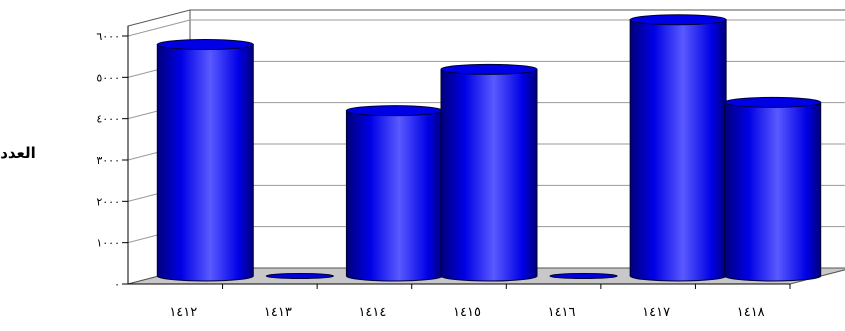 The width and height of the screenshot is (845, 331). Describe the element at coordinates (108, 160) in the screenshot. I see `y-tick-label: ٣٠٠٠` at that location.